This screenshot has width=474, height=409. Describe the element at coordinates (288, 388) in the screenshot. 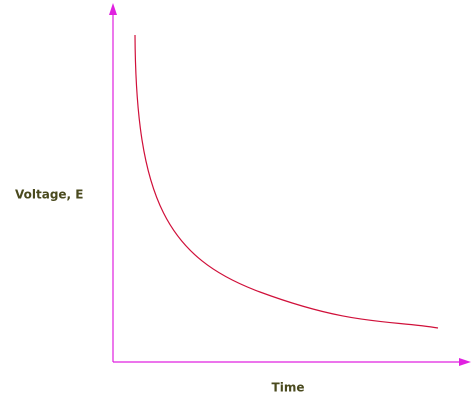

I see `x-axis-label: Time` at that location.